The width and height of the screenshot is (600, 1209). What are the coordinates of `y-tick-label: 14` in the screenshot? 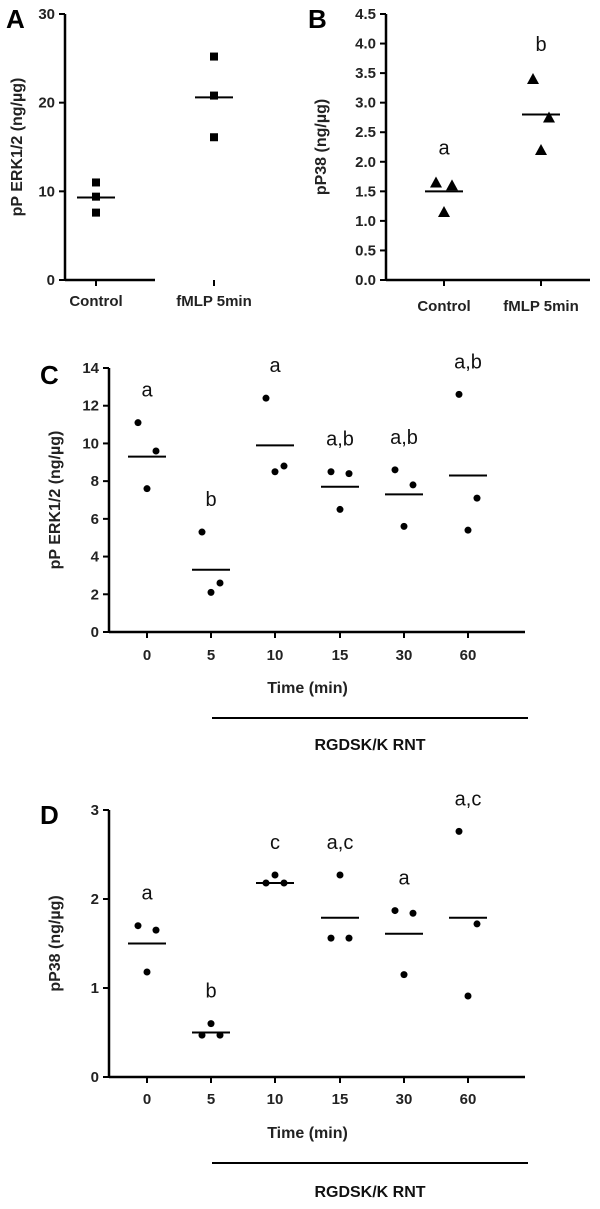 It's located at (90, 368).